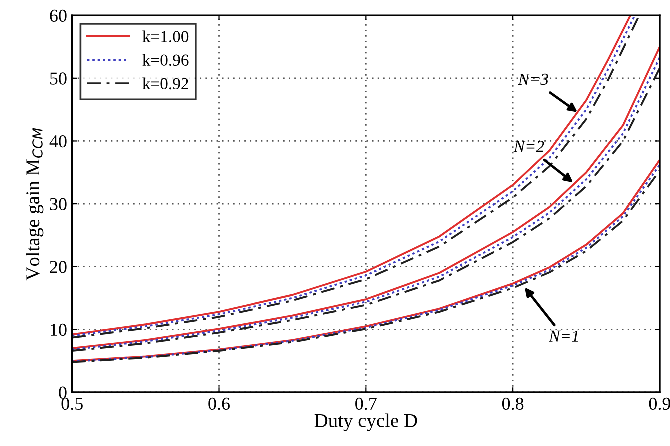 Image resolution: width=670 pixels, height=446 pixels. What do you see at coordinates (58, 141) in the screenshot?
I see `y-tick-label: 40` at bounding box center [58, 141].